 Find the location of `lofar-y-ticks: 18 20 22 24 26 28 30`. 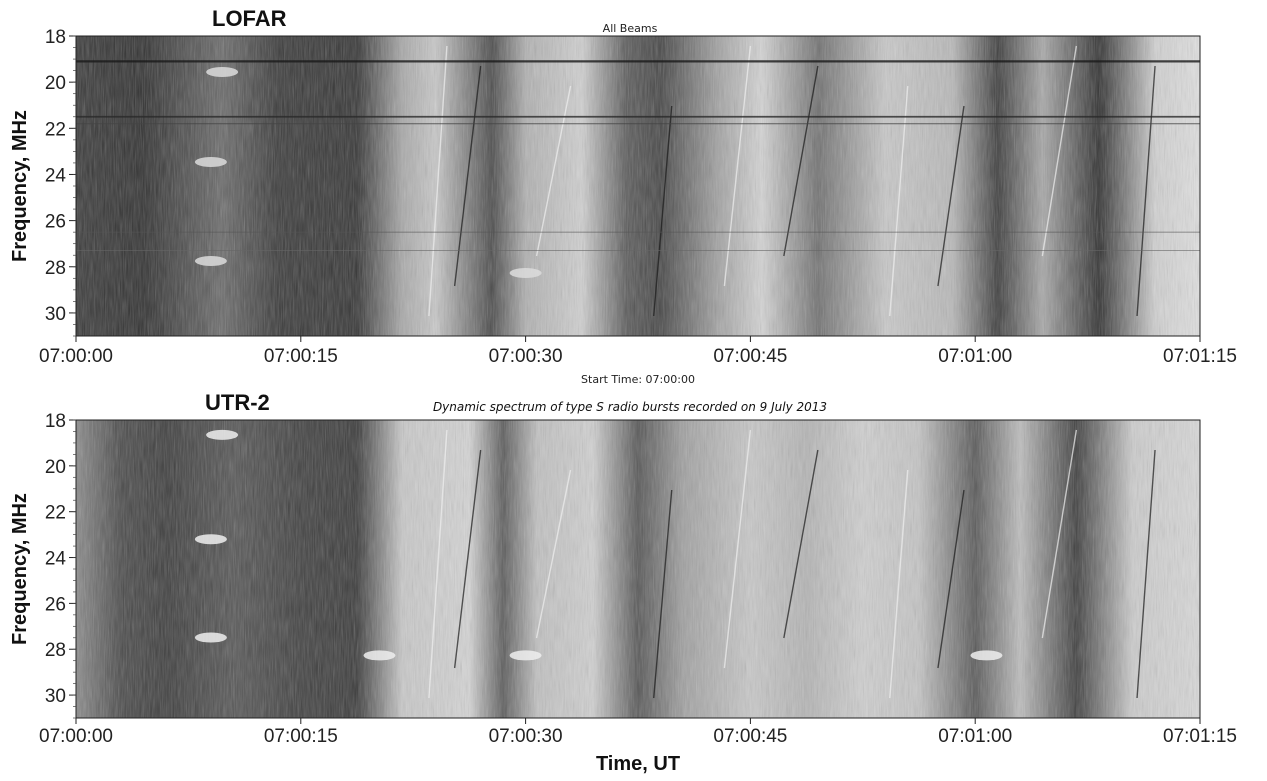

lofar-y-ticks: 18 20 22 24 26 28 30 is located at coordinates (60, 182).